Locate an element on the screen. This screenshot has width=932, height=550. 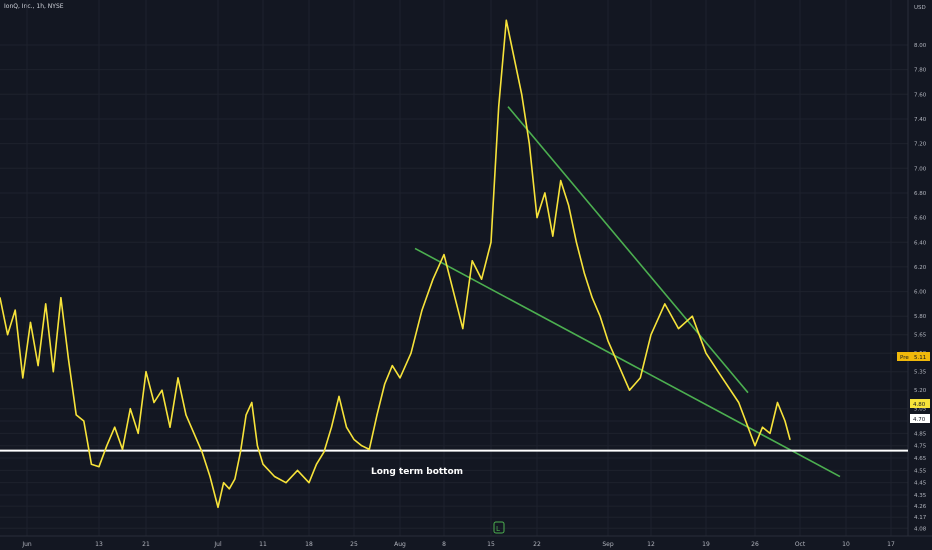
y-tick-label: 5.80 is located at coordinates (920, 317).